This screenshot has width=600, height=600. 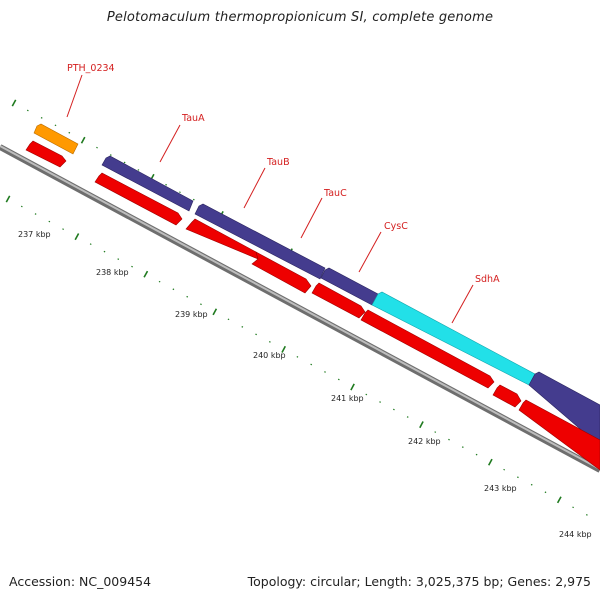 I want to click on gene-label-taua: TauA, so click(x=193, y=118).